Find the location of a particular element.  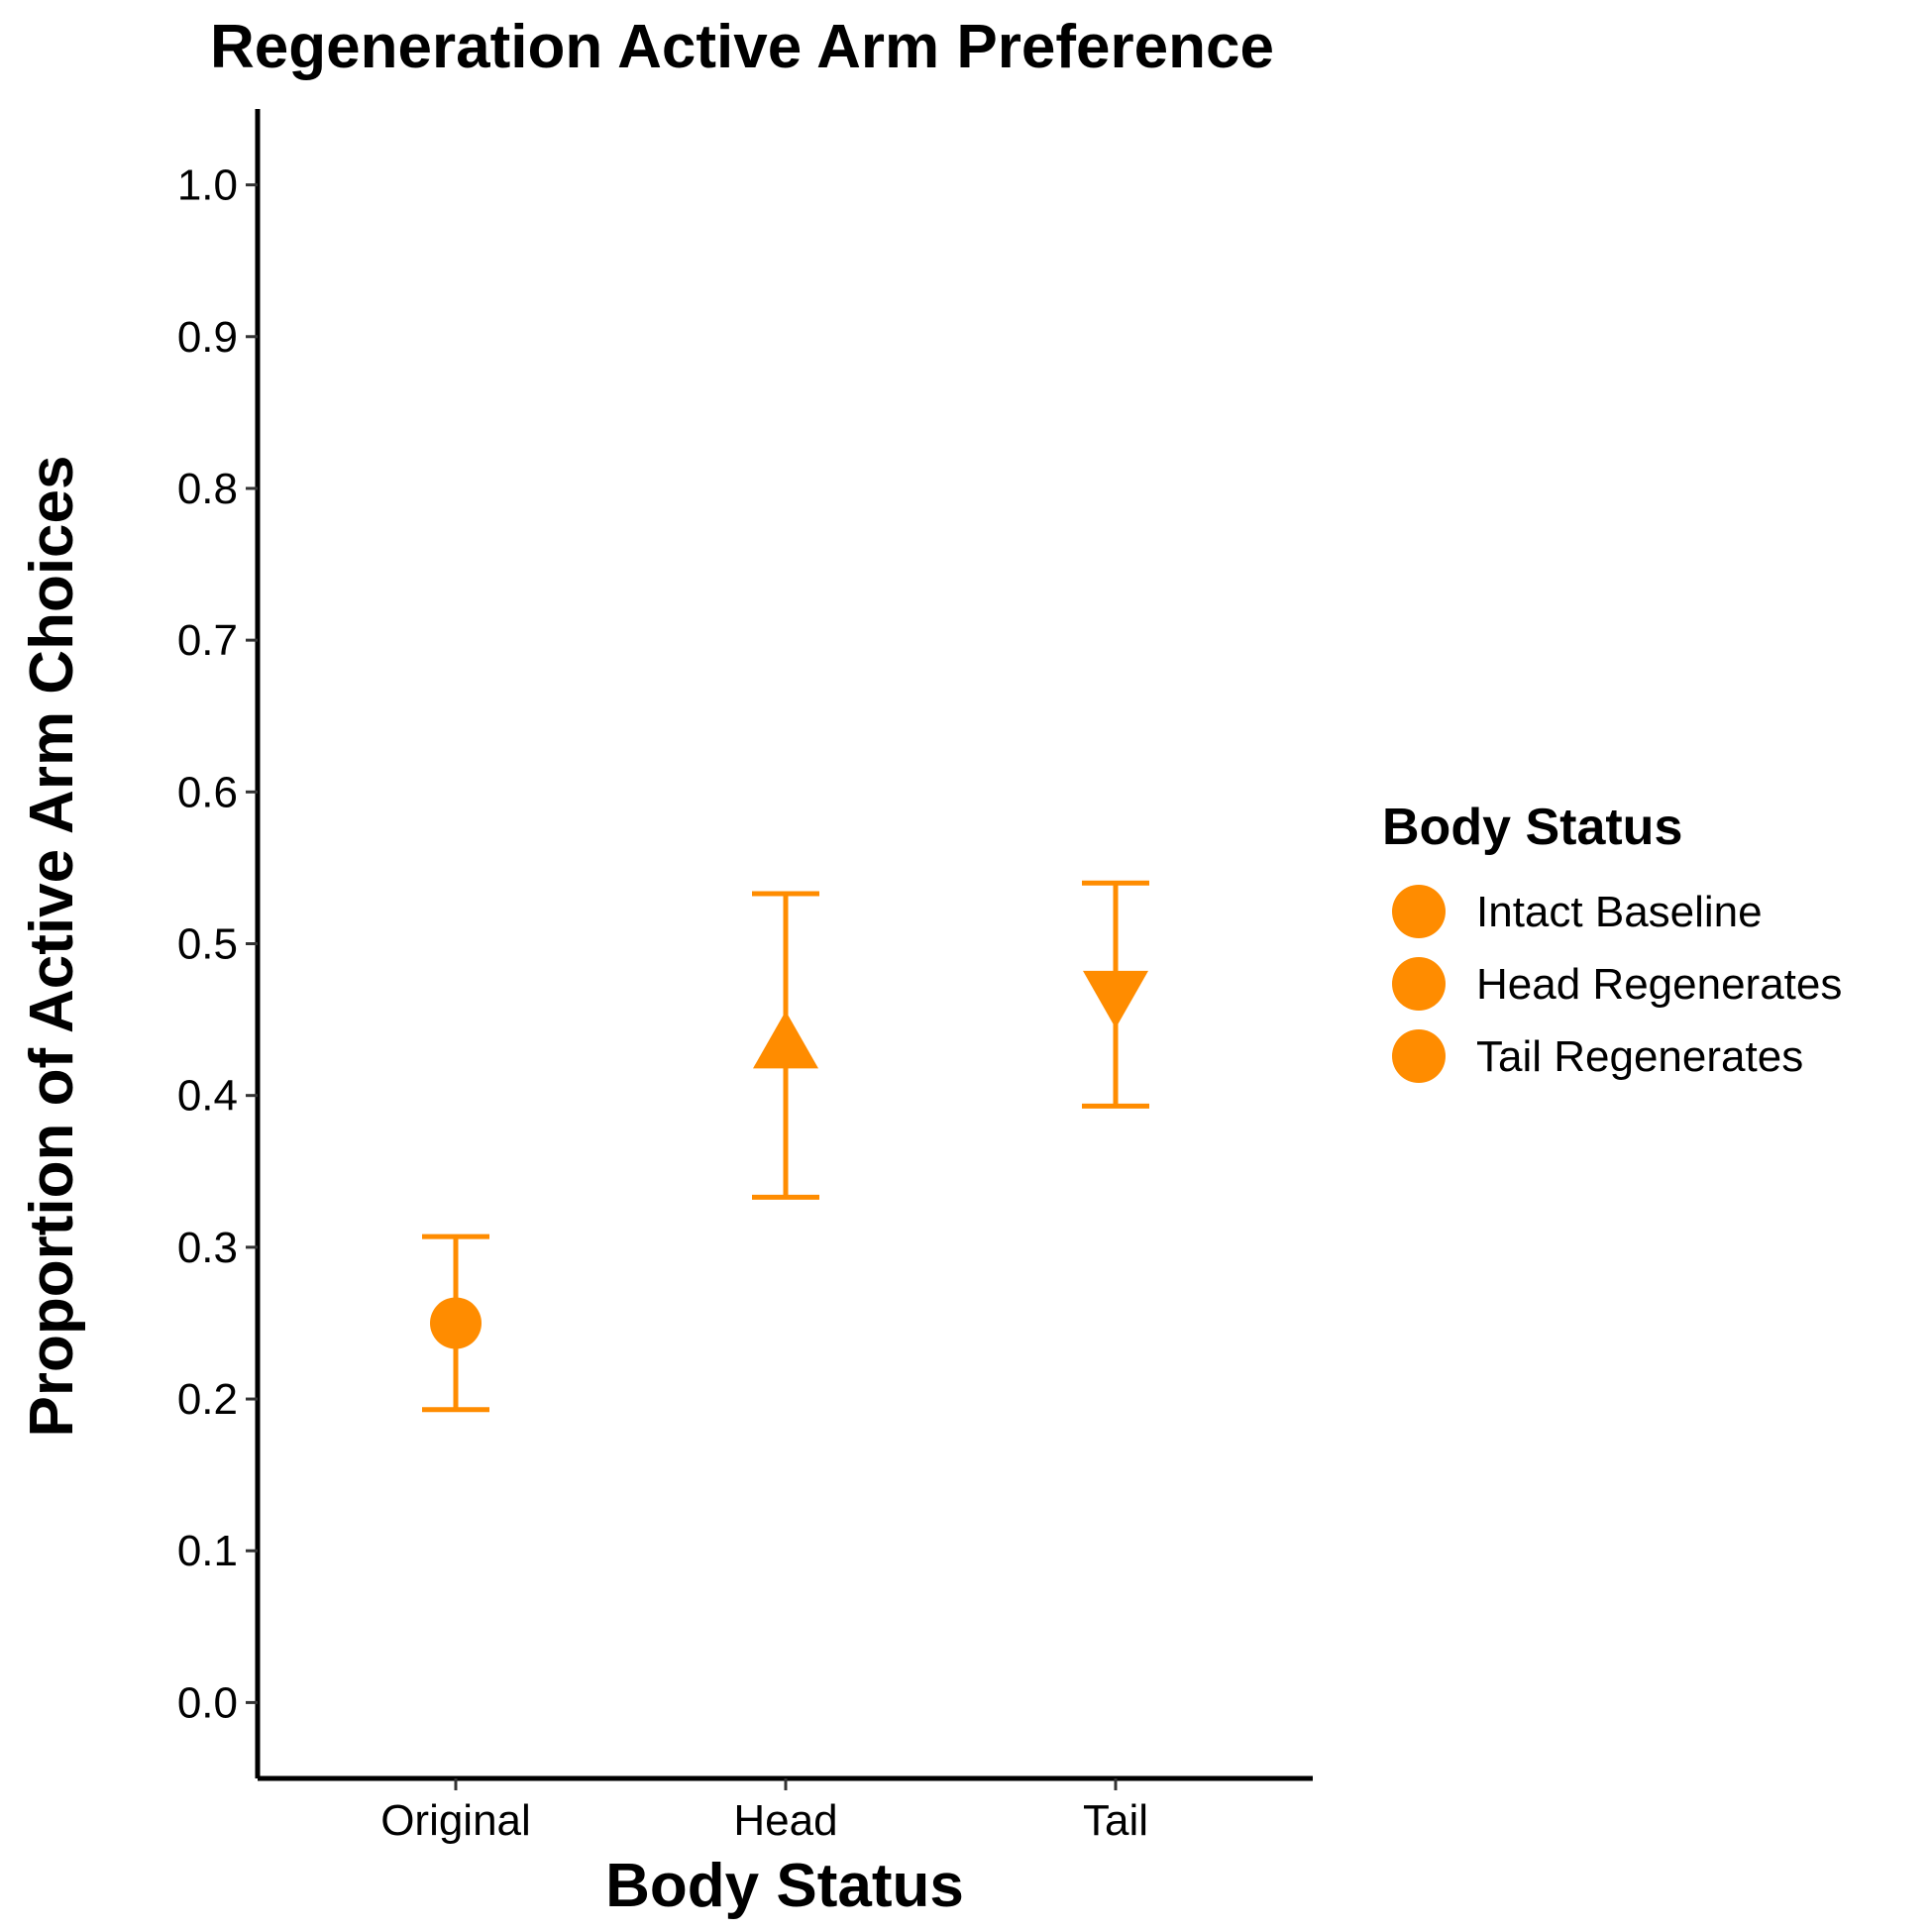

x-tick-label: Head is located at coordinates (785, 1821).